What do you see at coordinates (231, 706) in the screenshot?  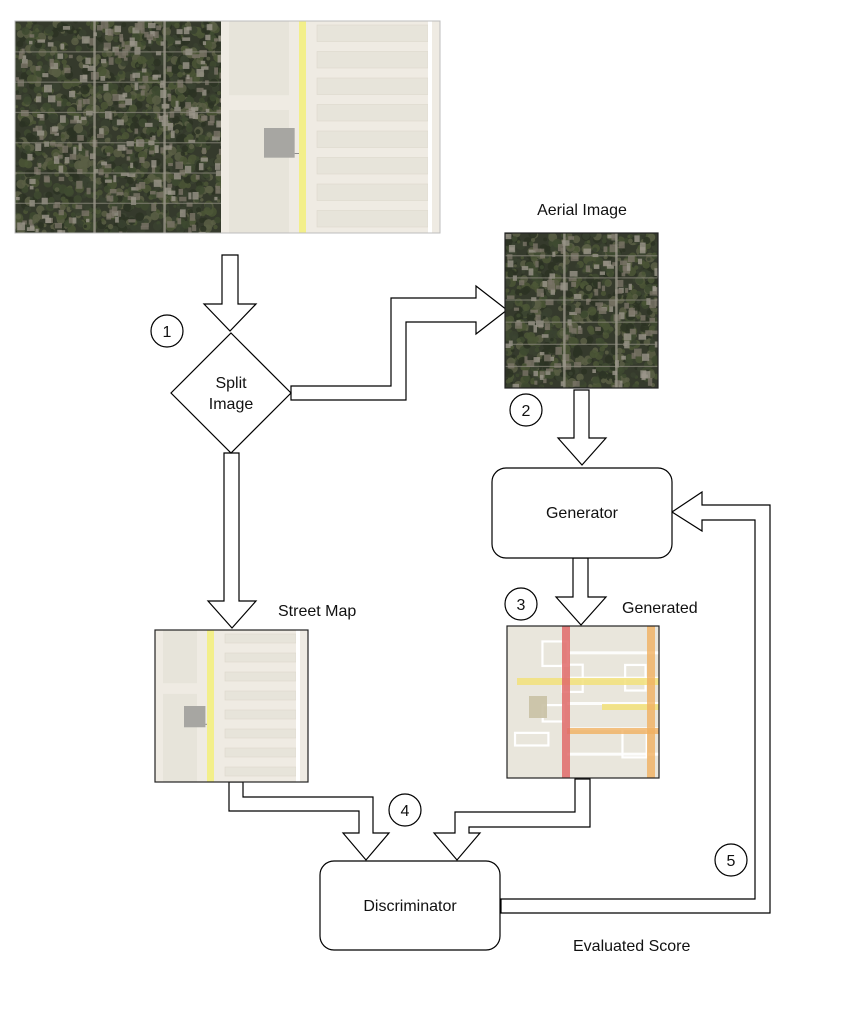 I see `street-map-tile` at bounding box center [231, 706].